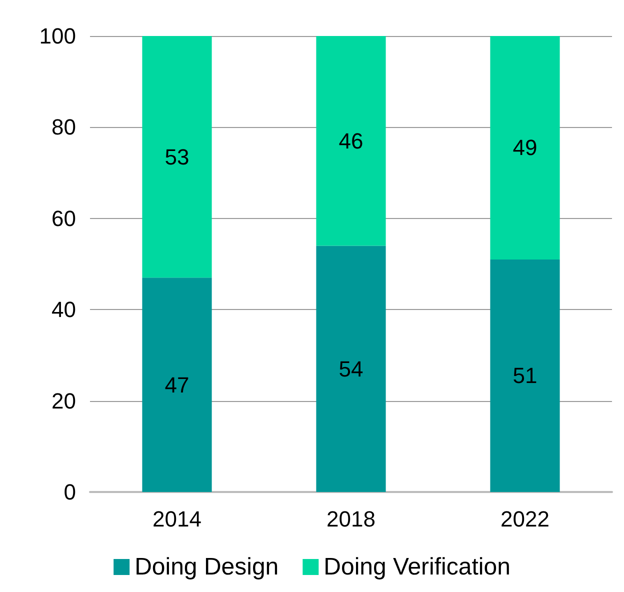 This screenshot has height=592, width=624. Describe the element at coordinates (525, 519) in the screenshot. I see `x-tick-label: 2022` at that location.